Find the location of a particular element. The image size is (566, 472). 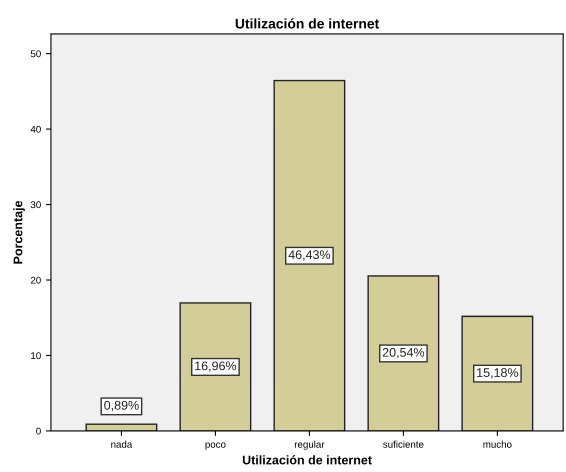

x-tick-label: mucho is located at coordinates (497, 444).